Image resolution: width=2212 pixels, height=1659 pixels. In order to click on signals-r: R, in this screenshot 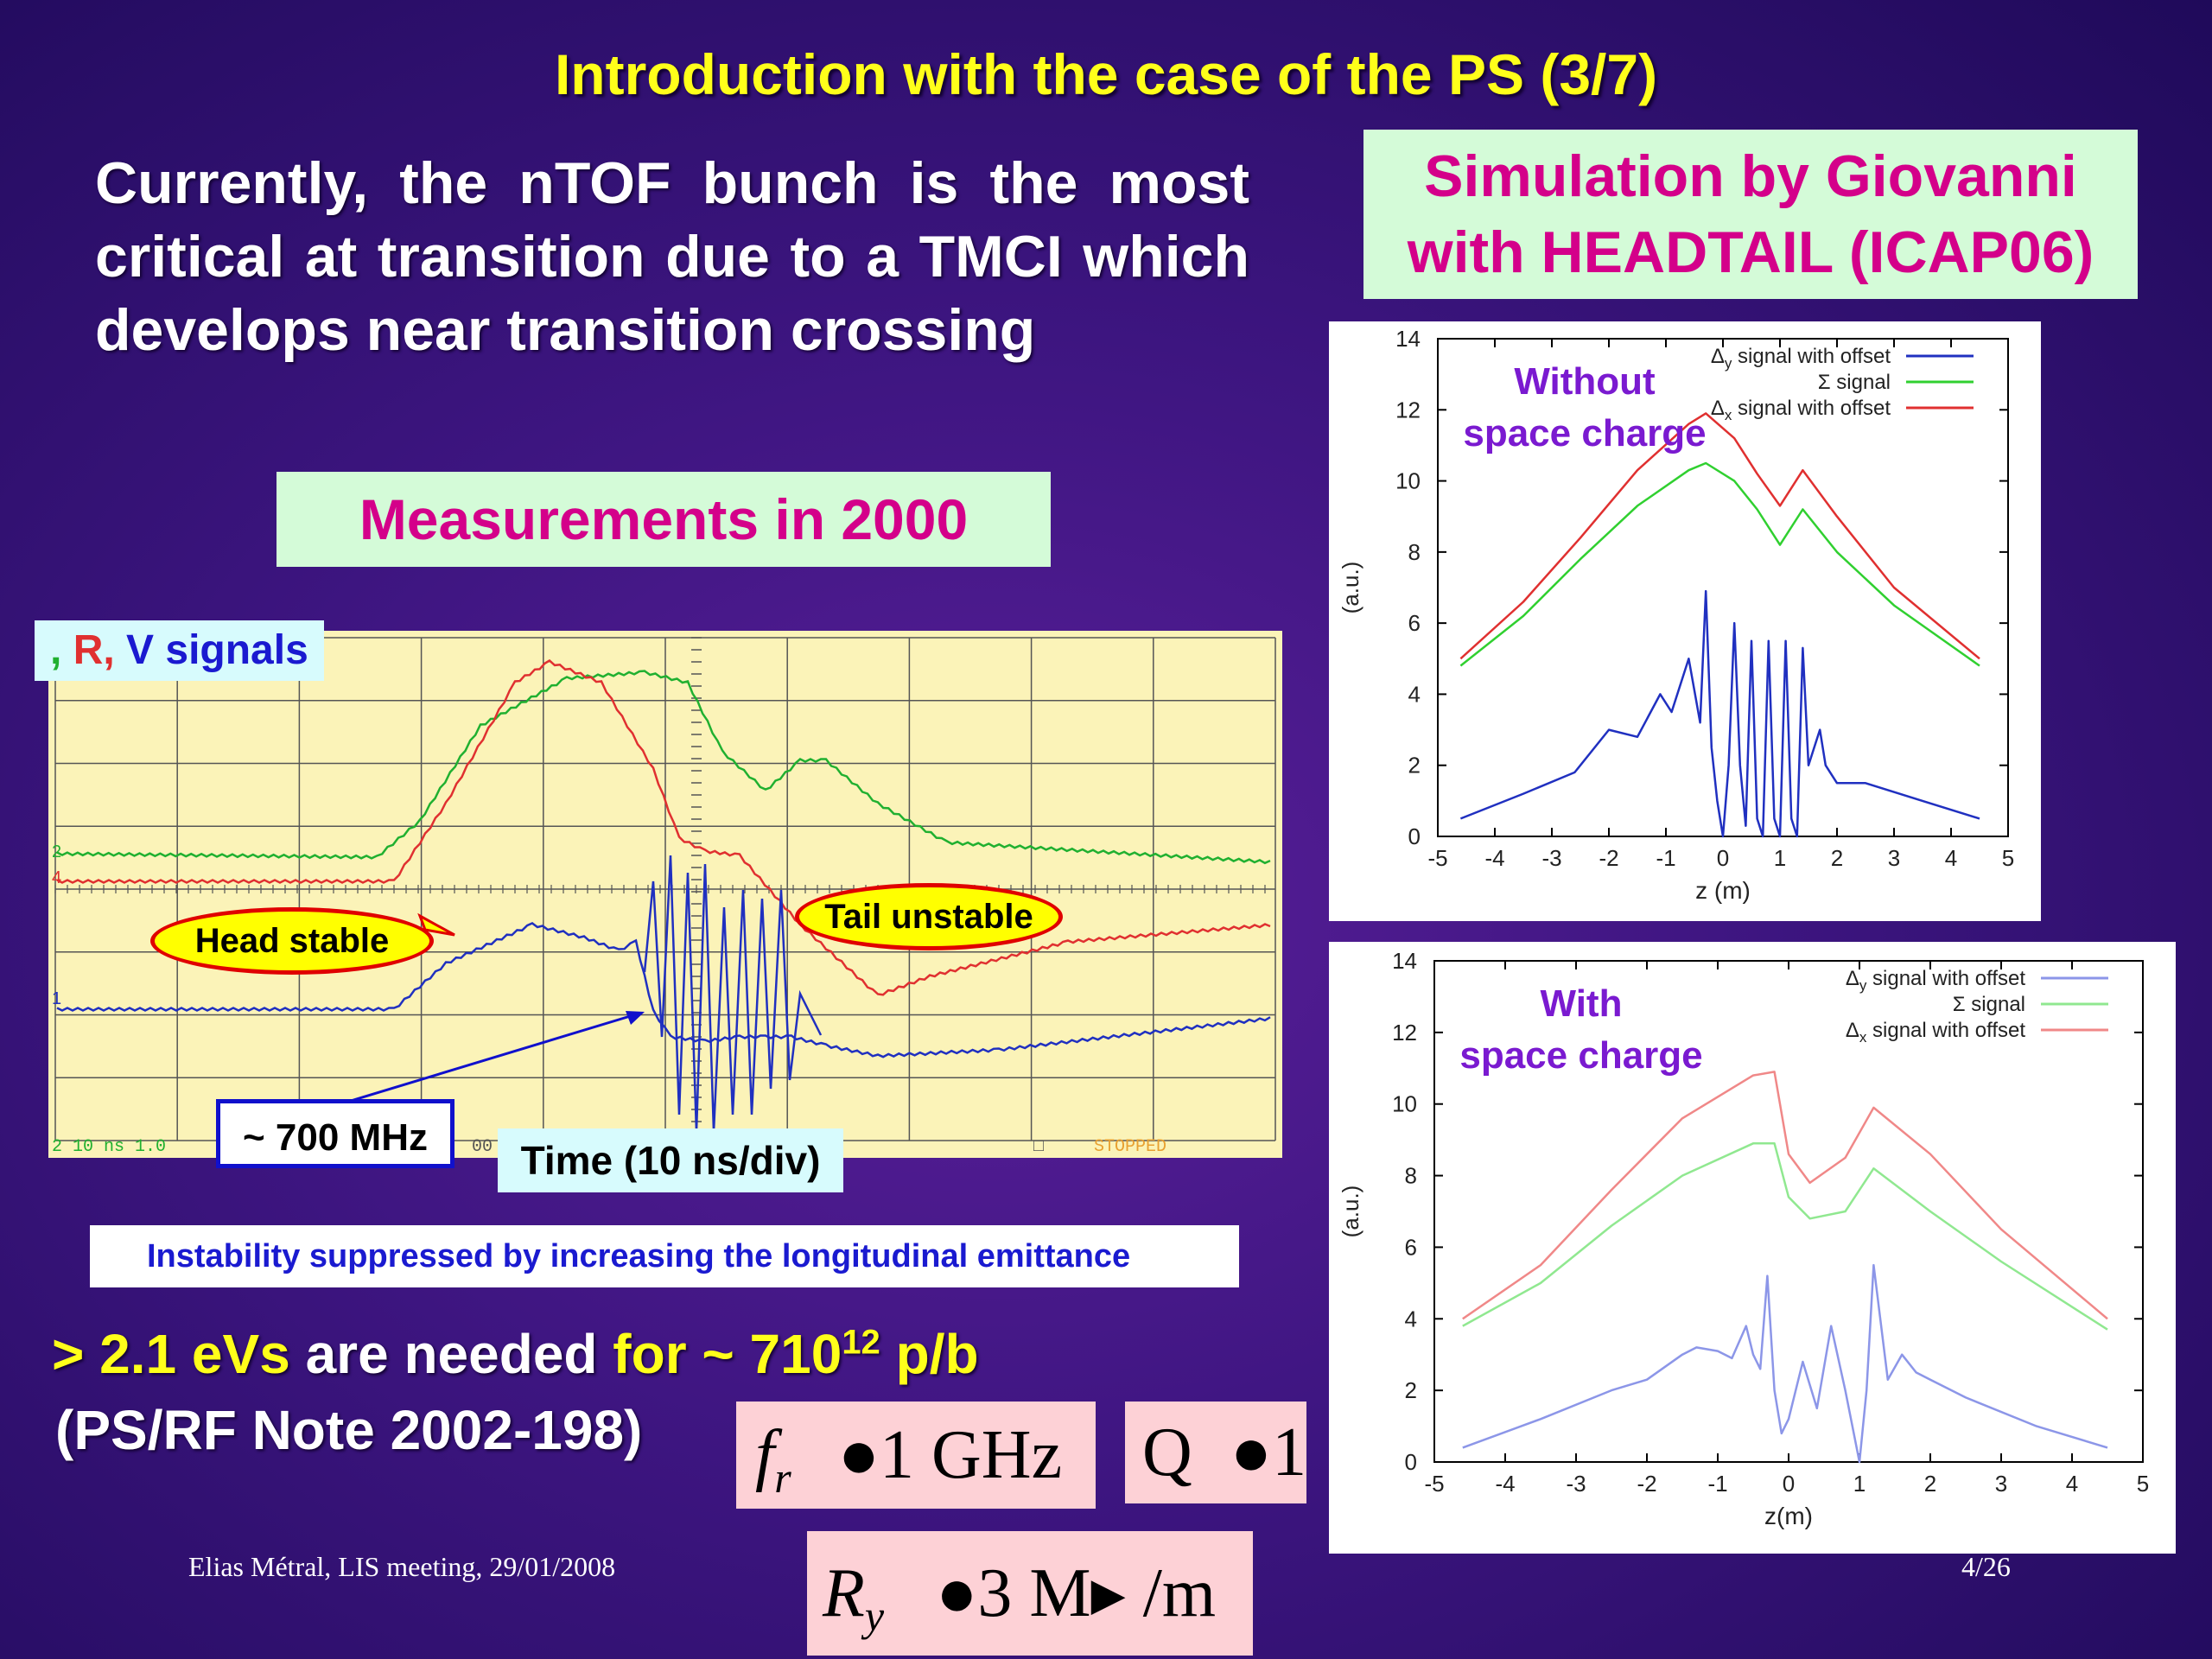, I will do `click(94, 650)`.